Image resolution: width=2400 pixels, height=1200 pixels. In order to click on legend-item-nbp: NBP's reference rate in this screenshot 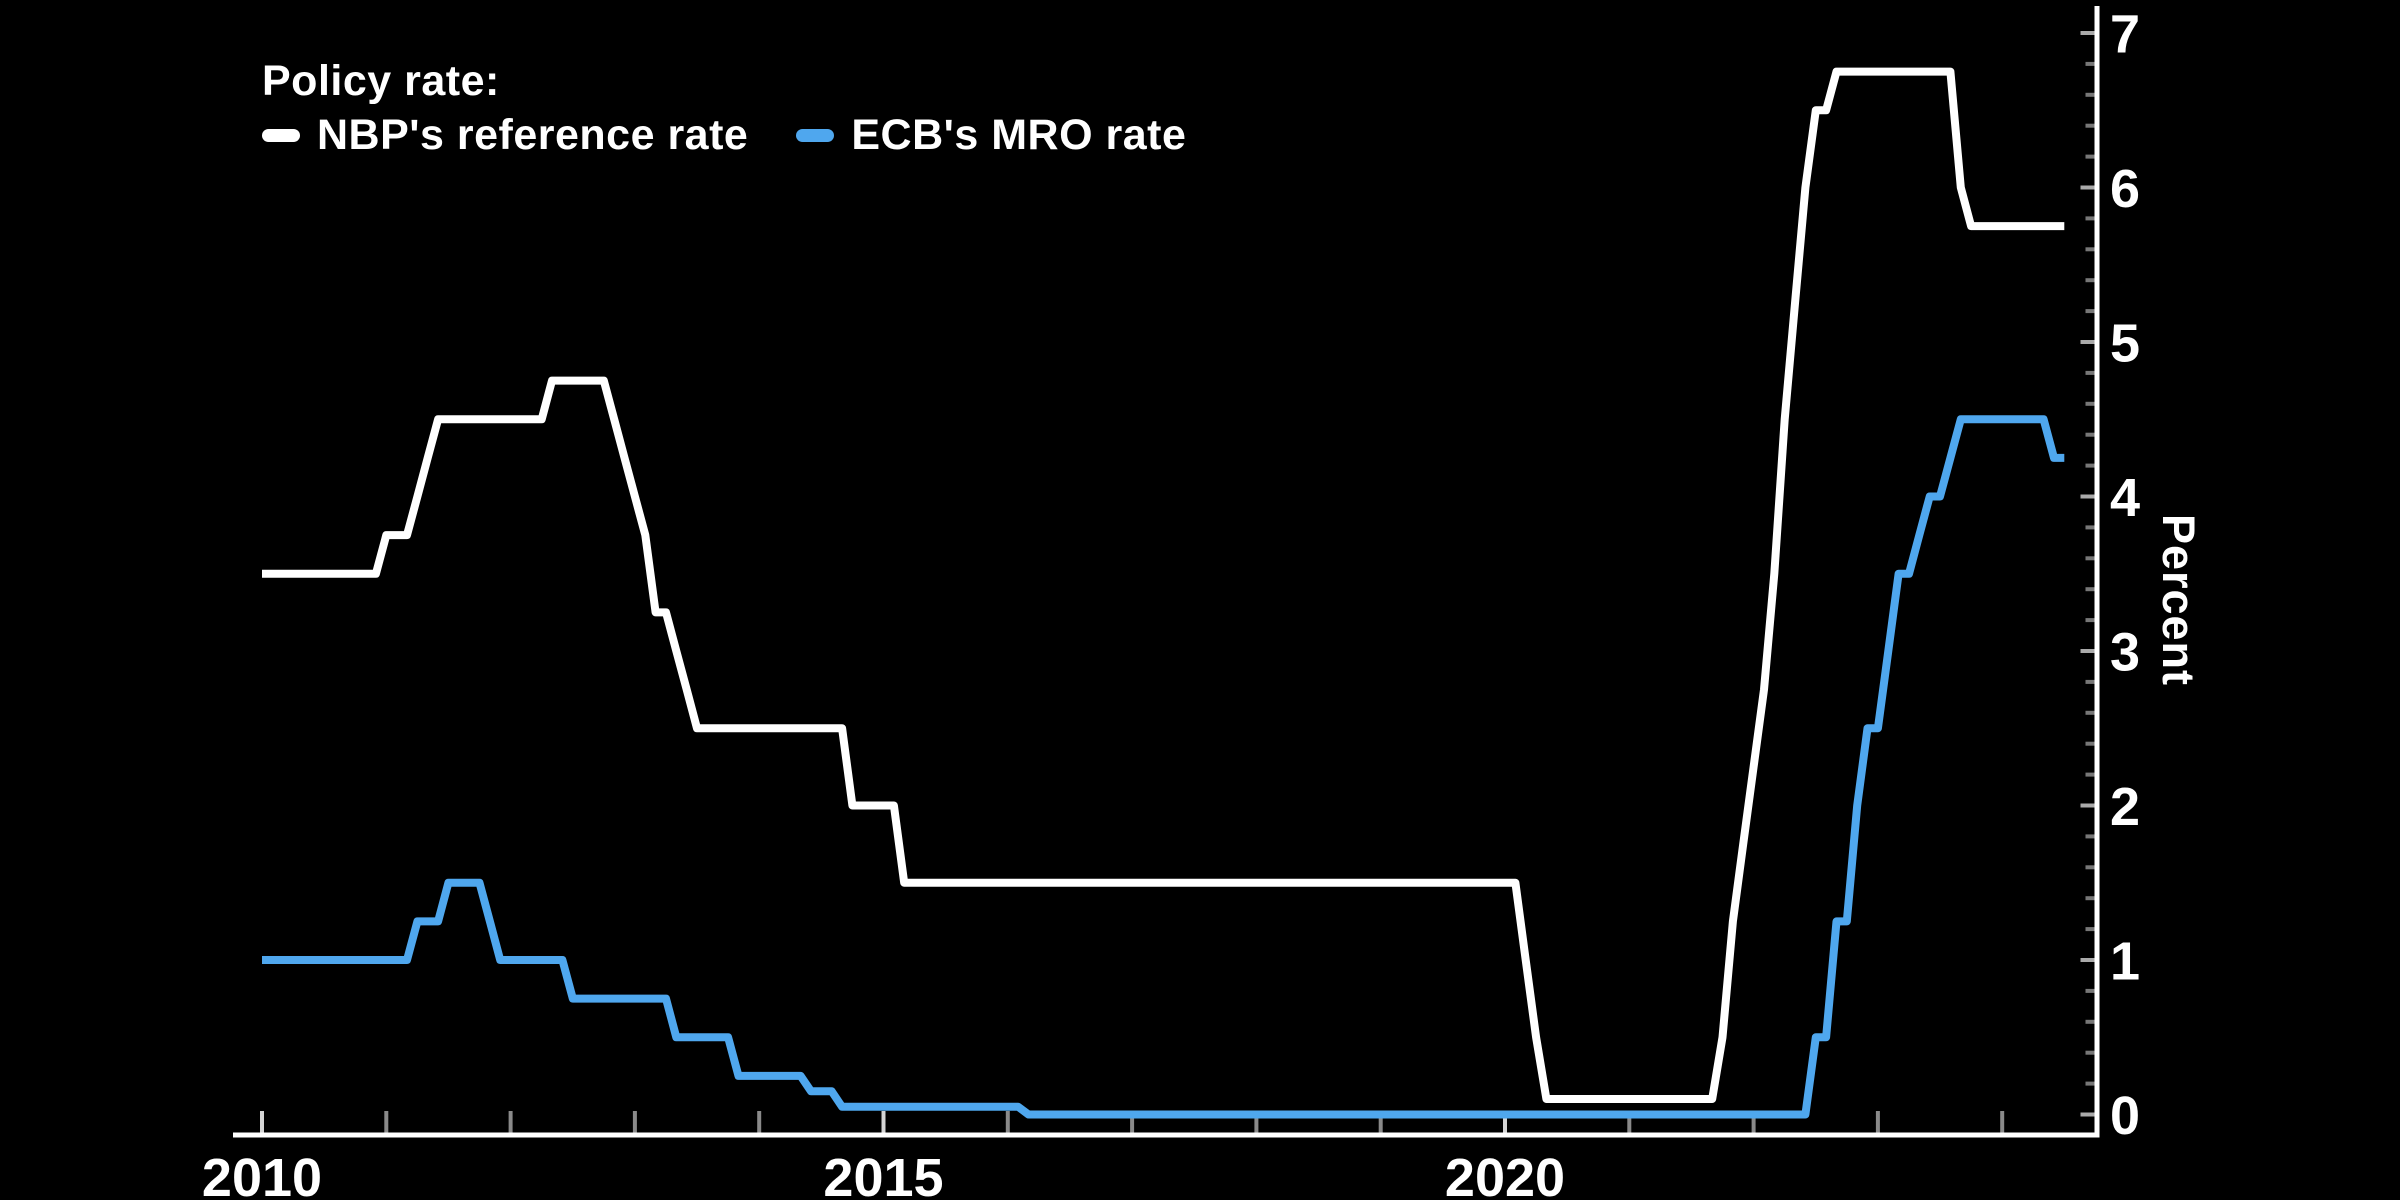, I will do `click(505, 135)`.